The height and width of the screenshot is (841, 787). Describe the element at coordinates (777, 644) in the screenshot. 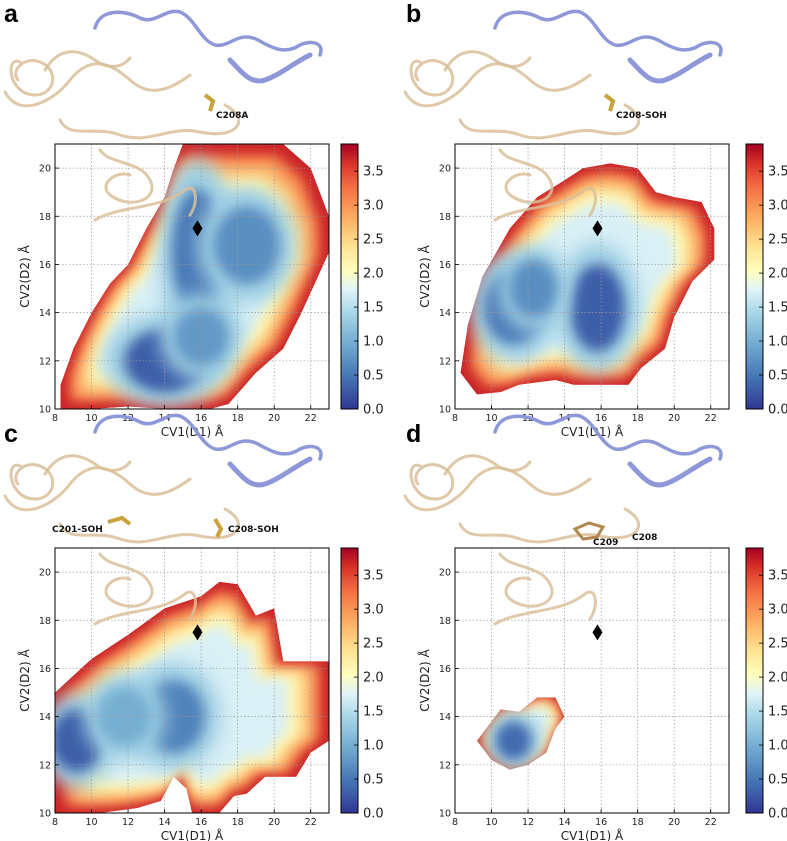

I see `colorbar-tick-label: 2.5` at that location.